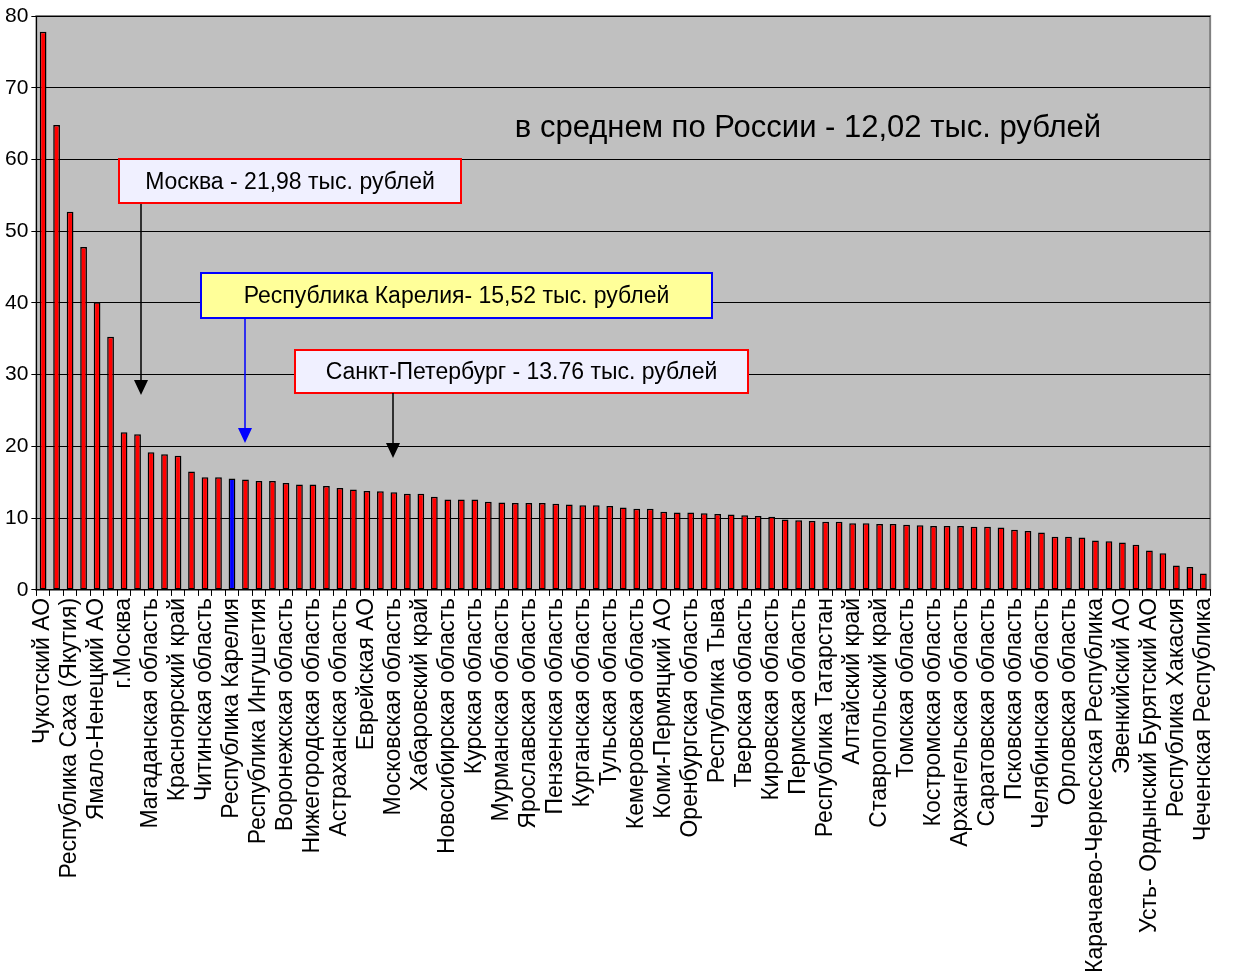 The height and width of the screenshot is (975, 1233). Describe the element at coordinates (230, 708) in the screenshot. I see `x-tick-label: Республика Карелия` at that location.